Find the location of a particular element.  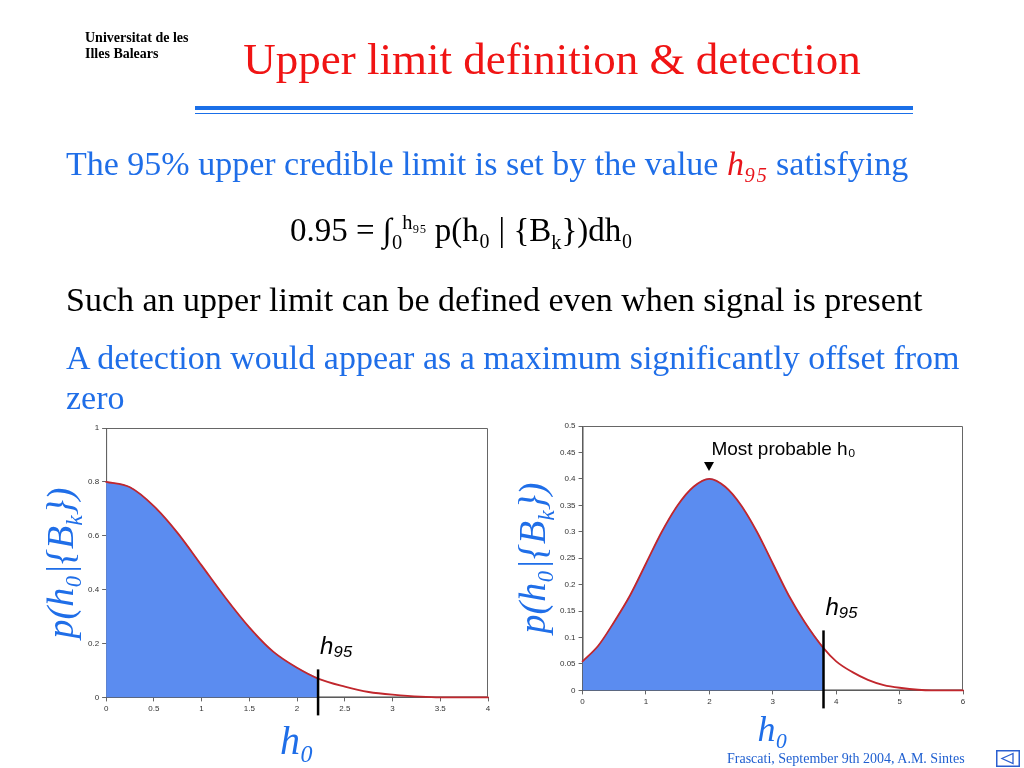

y-tick-label: 0.45 is located at coordinates (568, 452).